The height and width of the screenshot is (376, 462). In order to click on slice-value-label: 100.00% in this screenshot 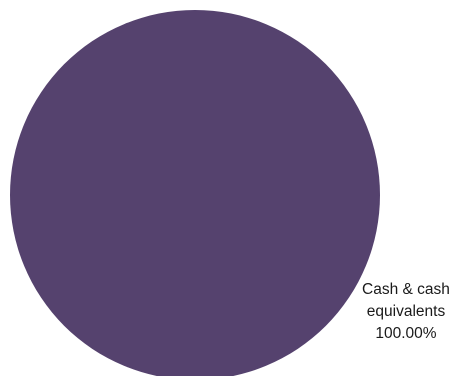, I will do `click(406, 333)`.